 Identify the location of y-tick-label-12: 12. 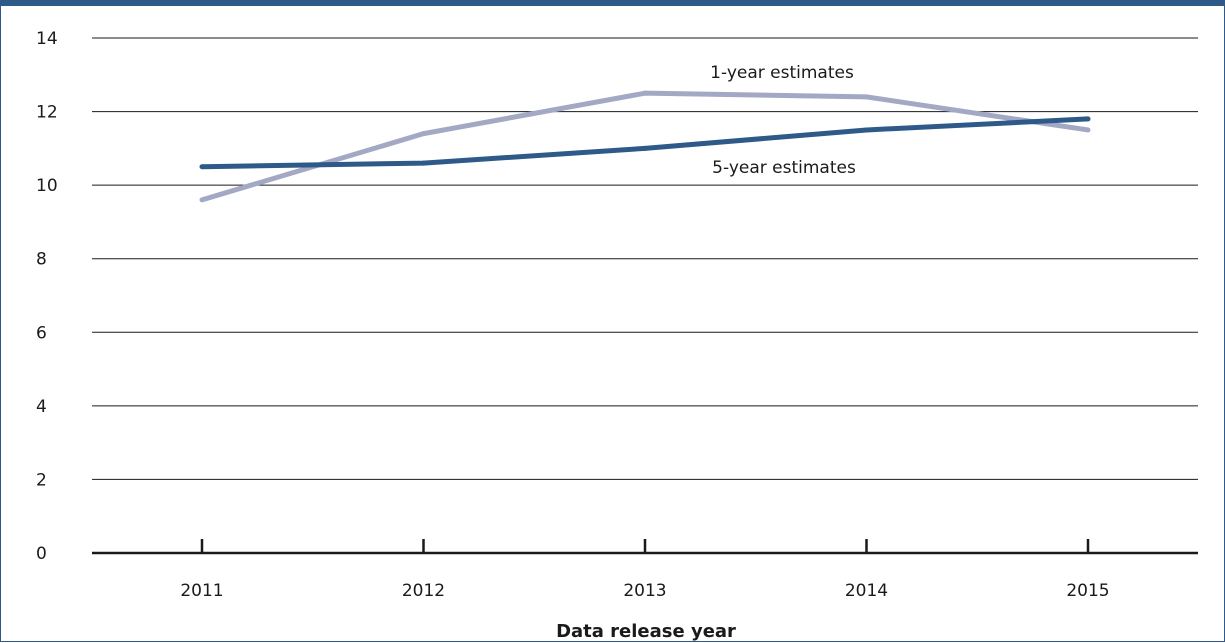
(47, 113).